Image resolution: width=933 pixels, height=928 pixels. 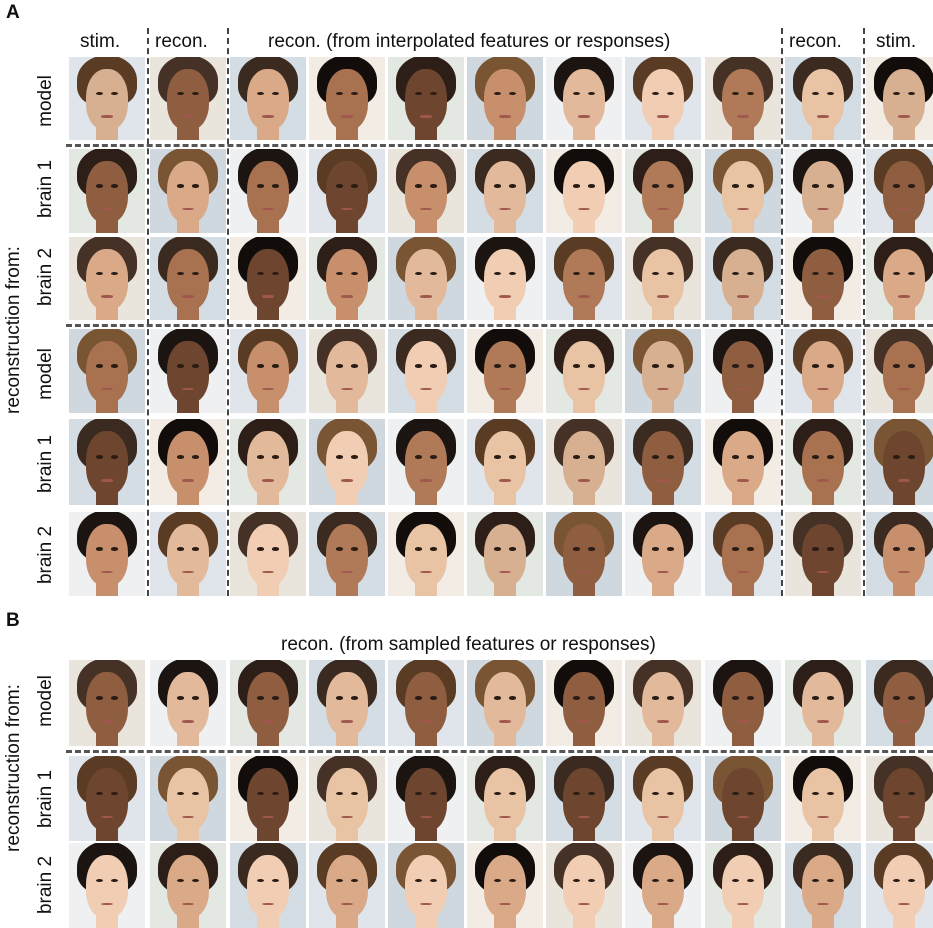 What do you see at coordinates (505, 98) in the screenshot?
I see `face-a-r1-c6` at bounding box center [505, 98].